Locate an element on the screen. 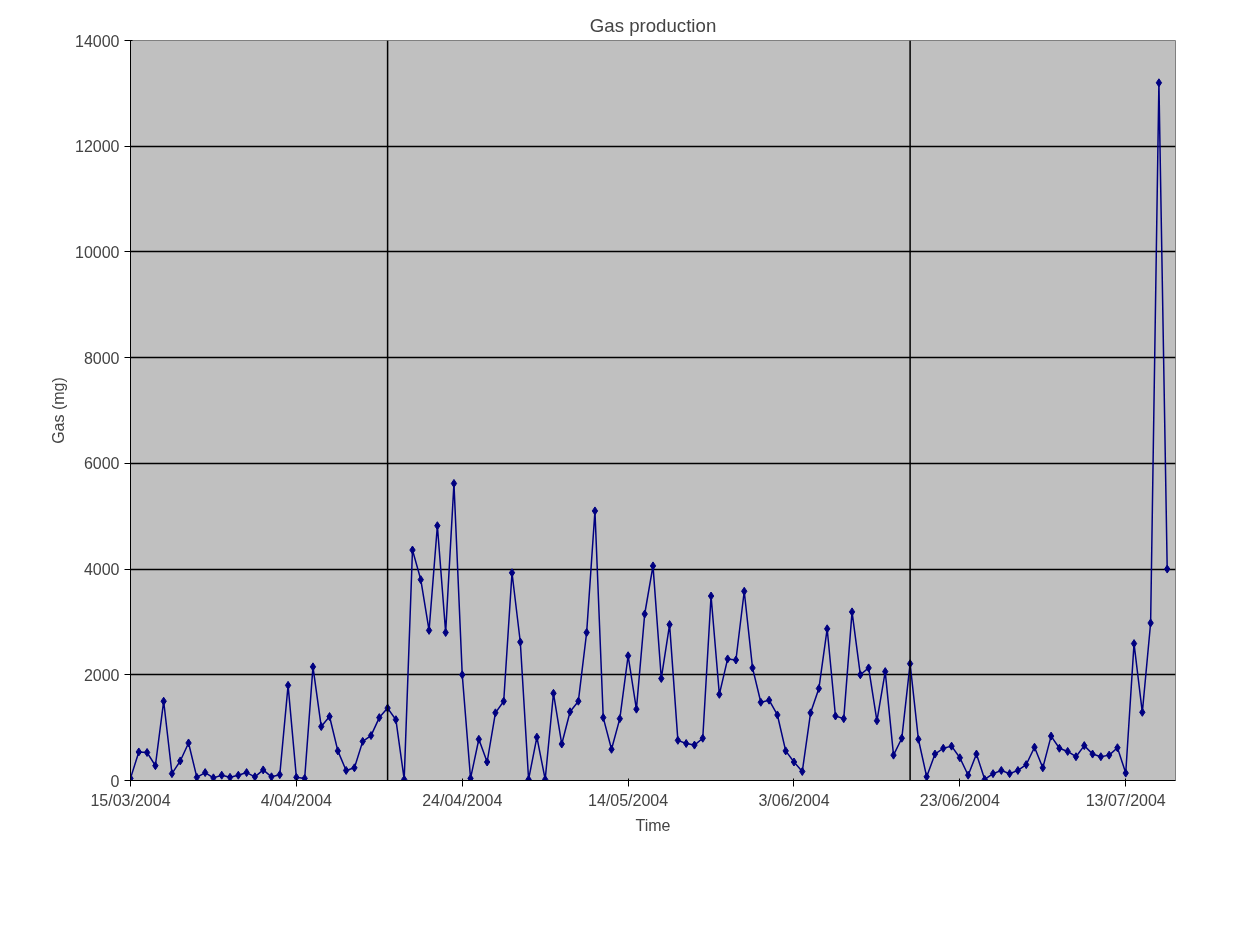  y-tick-label: 0 is located at coordinates (115, 781).